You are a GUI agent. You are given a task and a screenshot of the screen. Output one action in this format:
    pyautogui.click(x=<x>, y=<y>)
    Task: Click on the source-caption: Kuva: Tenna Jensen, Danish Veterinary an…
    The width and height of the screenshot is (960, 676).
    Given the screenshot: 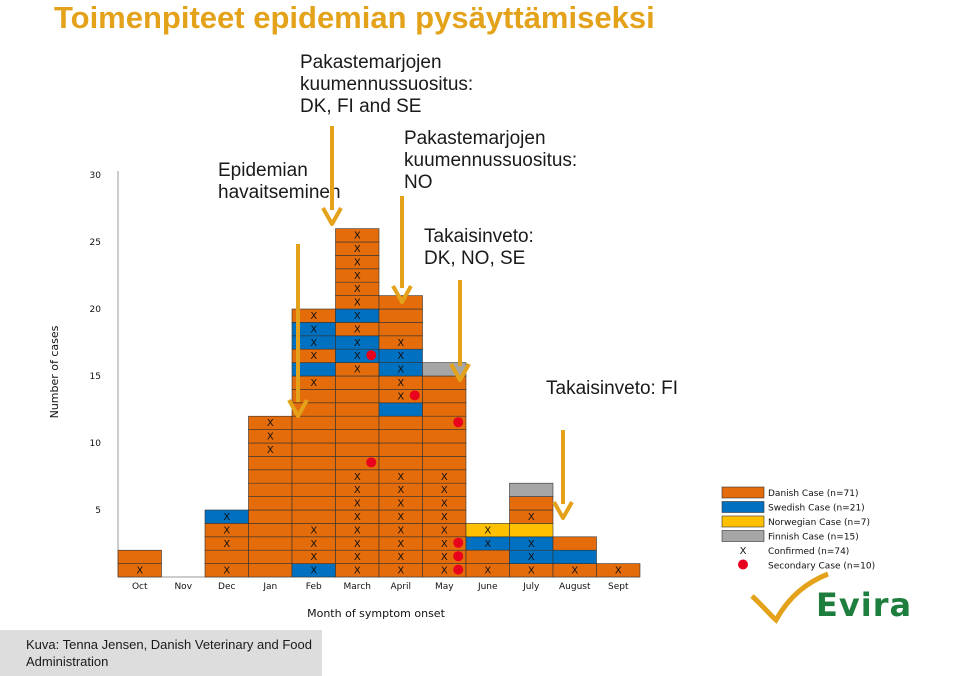 What is the action you would take?
    pyautogui.click(x=161, y=653)
    